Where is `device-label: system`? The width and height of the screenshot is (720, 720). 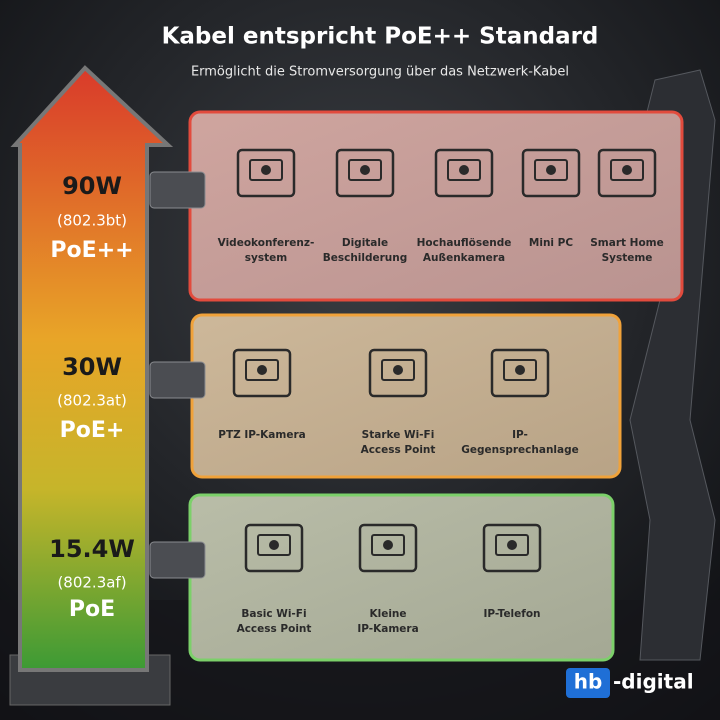
device-label: system is located at coordinates (266, 258).